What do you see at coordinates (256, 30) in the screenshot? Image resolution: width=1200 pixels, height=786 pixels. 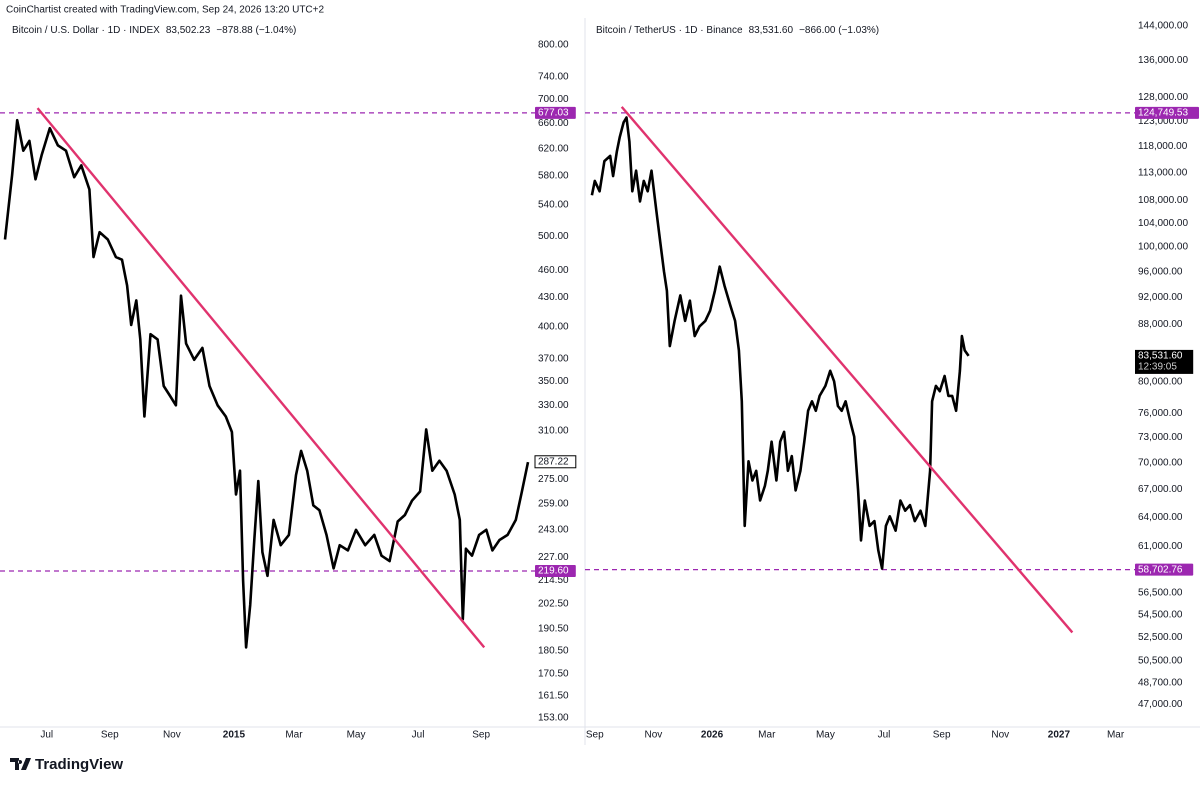 I see `change: −878.88 (−1.04%)` at bounding box center [256, 30].